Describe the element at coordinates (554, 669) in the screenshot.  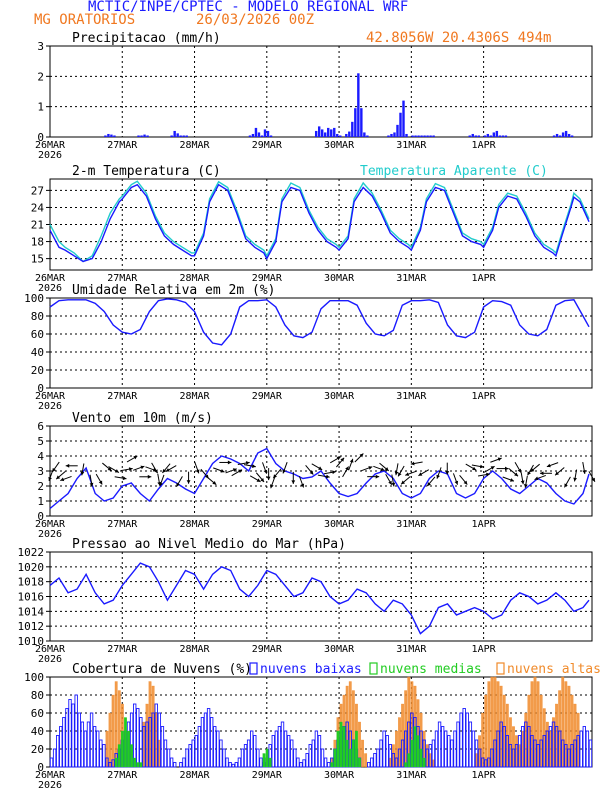
I see `cloud-legend-label: nuvens altas` at that location.